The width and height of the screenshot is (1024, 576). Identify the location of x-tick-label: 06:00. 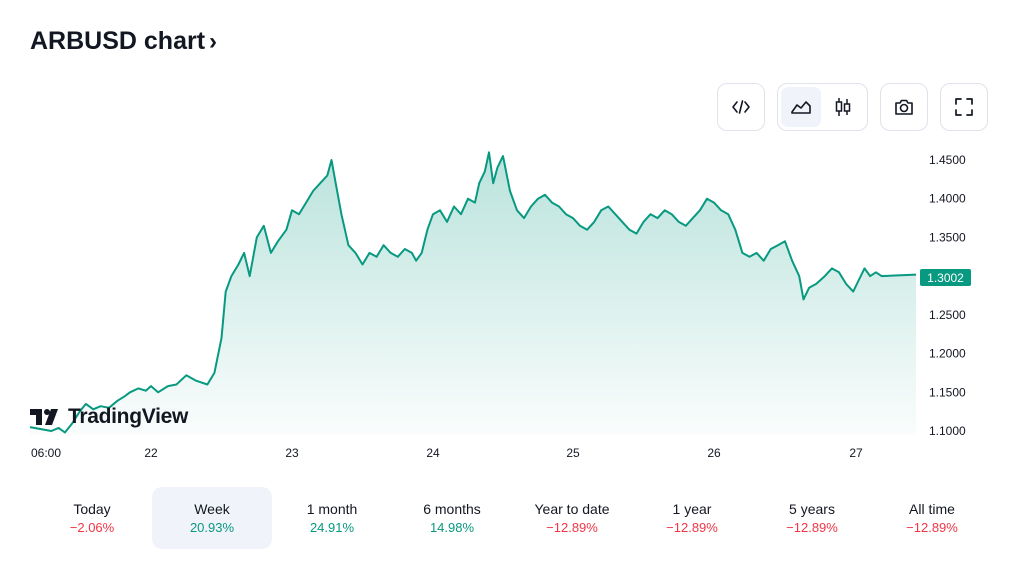
(46, 453).